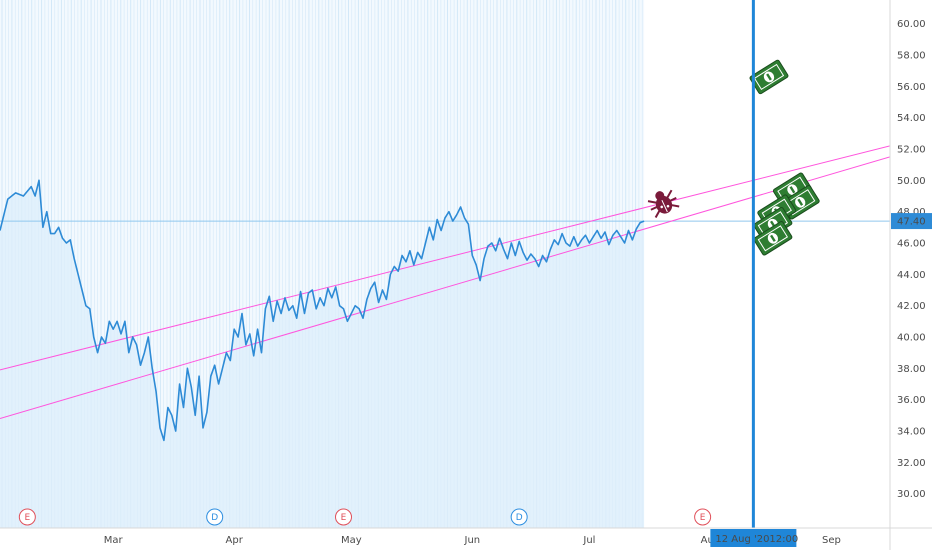  What do you see at coordinates (911, 400) in the screenshot?
I see `price-tick-label: 36.00` at bounding box center [911, 400].